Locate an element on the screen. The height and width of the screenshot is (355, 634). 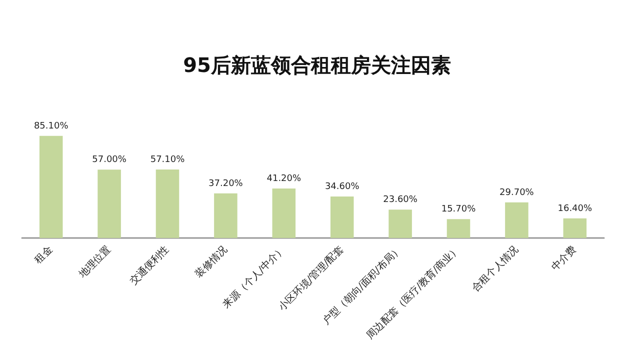
data-label: 16.40% is located at coordinates (575, 209).